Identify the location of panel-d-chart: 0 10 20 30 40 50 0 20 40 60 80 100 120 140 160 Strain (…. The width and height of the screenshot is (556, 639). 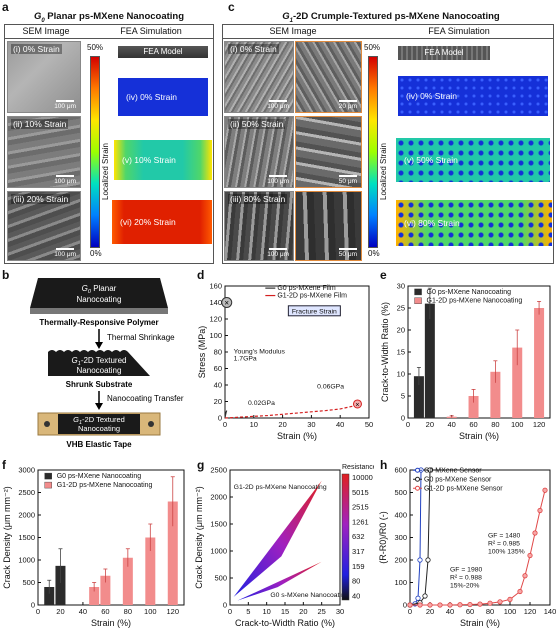
(285, 362).